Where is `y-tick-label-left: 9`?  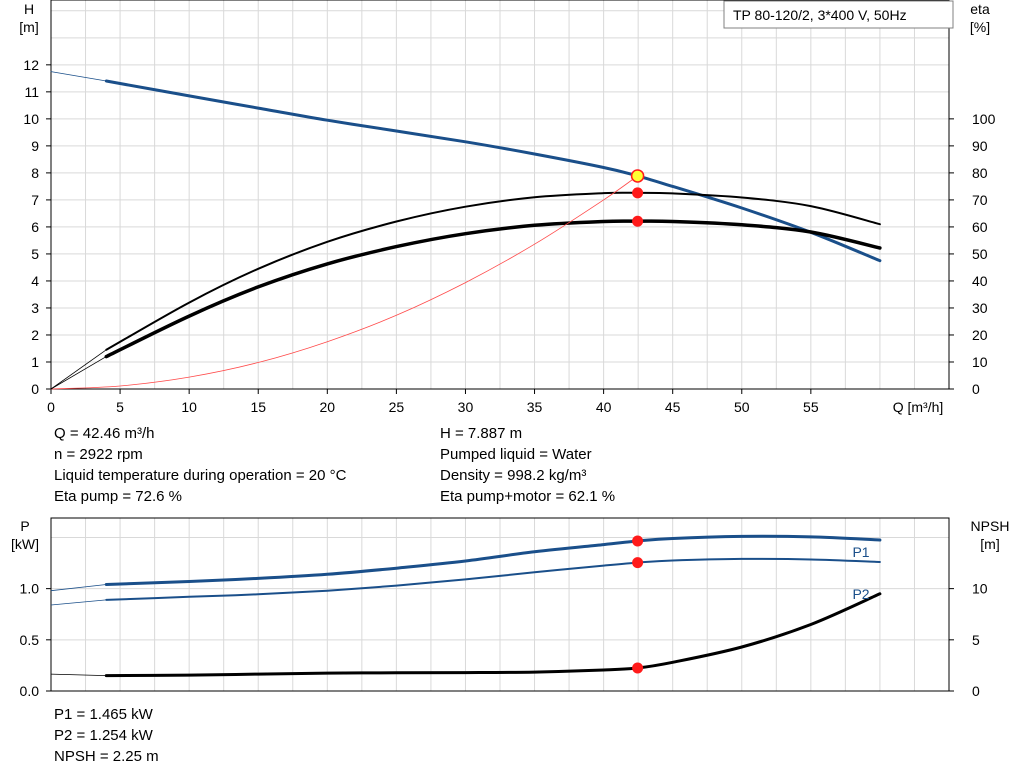 y-tick-label-left: 9 is located at coordinates (35, 146).